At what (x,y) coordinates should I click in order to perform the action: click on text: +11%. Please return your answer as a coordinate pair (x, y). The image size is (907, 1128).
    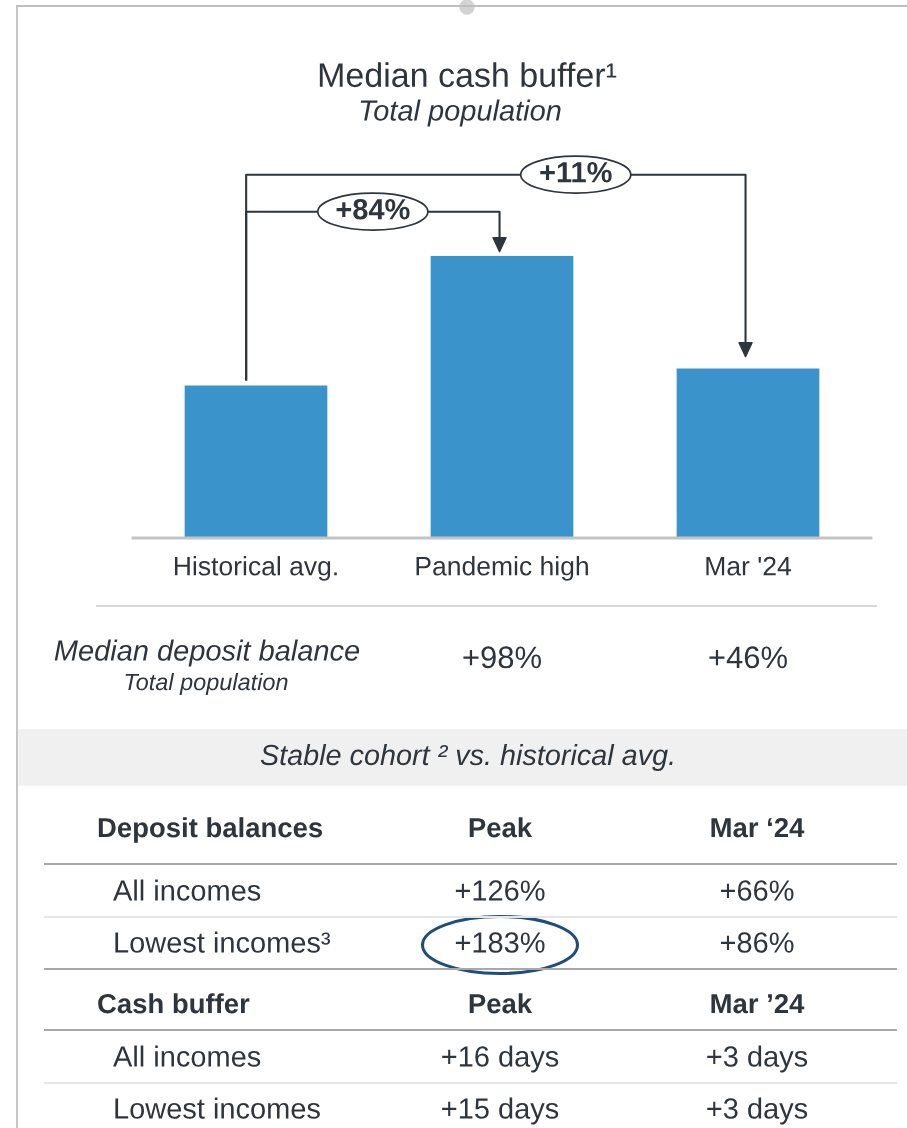
    Looking at the image, I should click on (576, 172).